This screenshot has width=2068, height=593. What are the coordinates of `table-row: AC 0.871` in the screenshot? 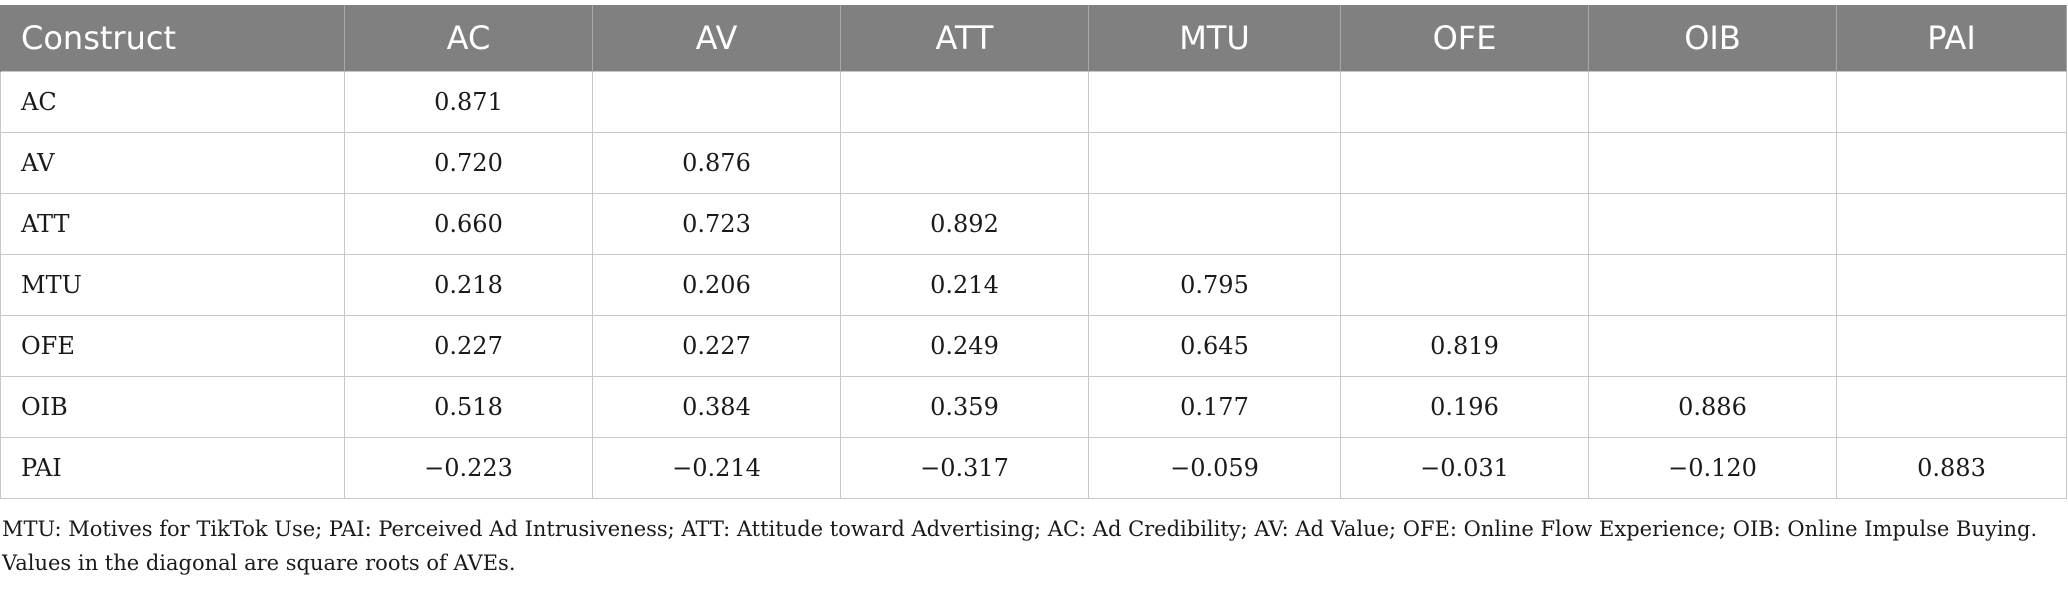 It's located at (1033, 102).